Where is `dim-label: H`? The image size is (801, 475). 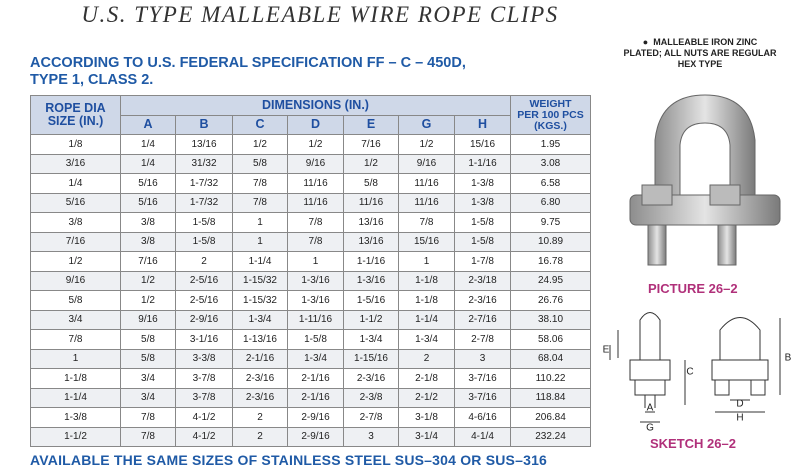
dim-label: H is located at coordinates (739, 418).